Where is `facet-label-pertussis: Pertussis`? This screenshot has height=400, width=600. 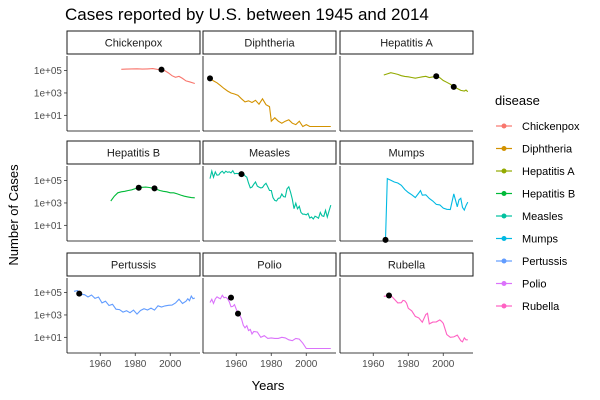
facet-label-pertussis: Pertussis is located at coordinates (134, 266).